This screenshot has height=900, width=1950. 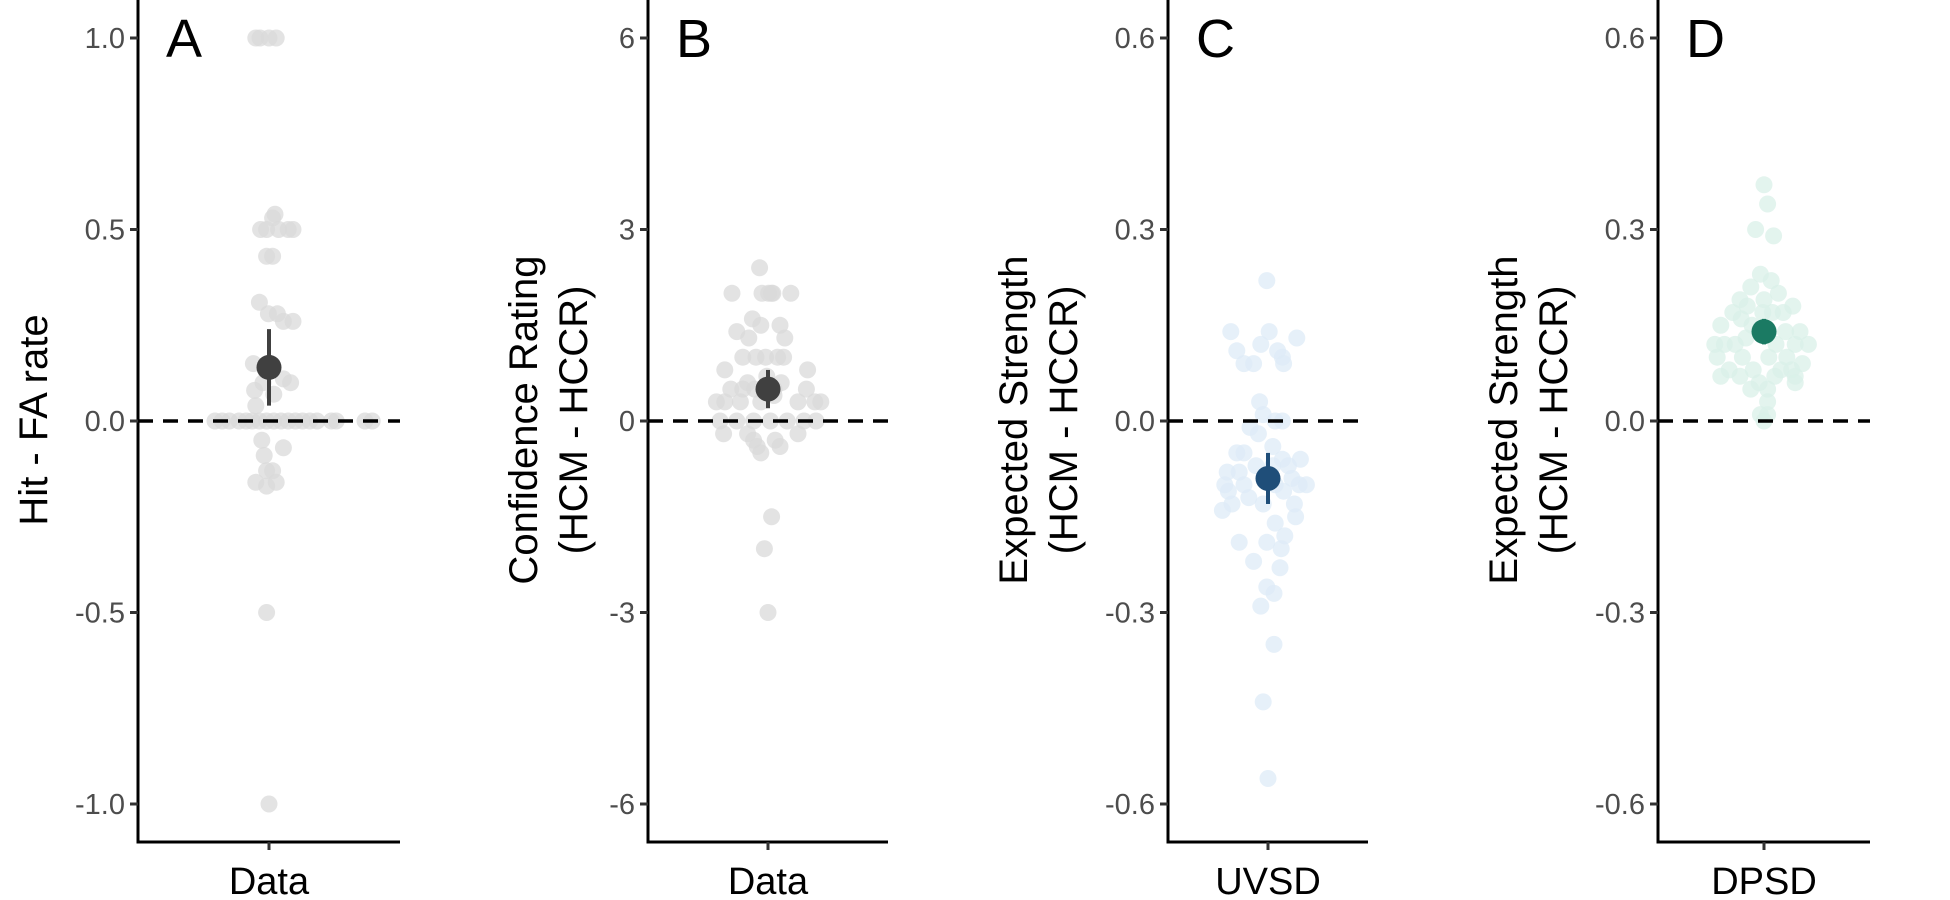 What do you see at coordinates (1064, 420) in the screenshot?
I see `y-axis-title: (HCM - HCCR)` at bounding box center [1064, 420].